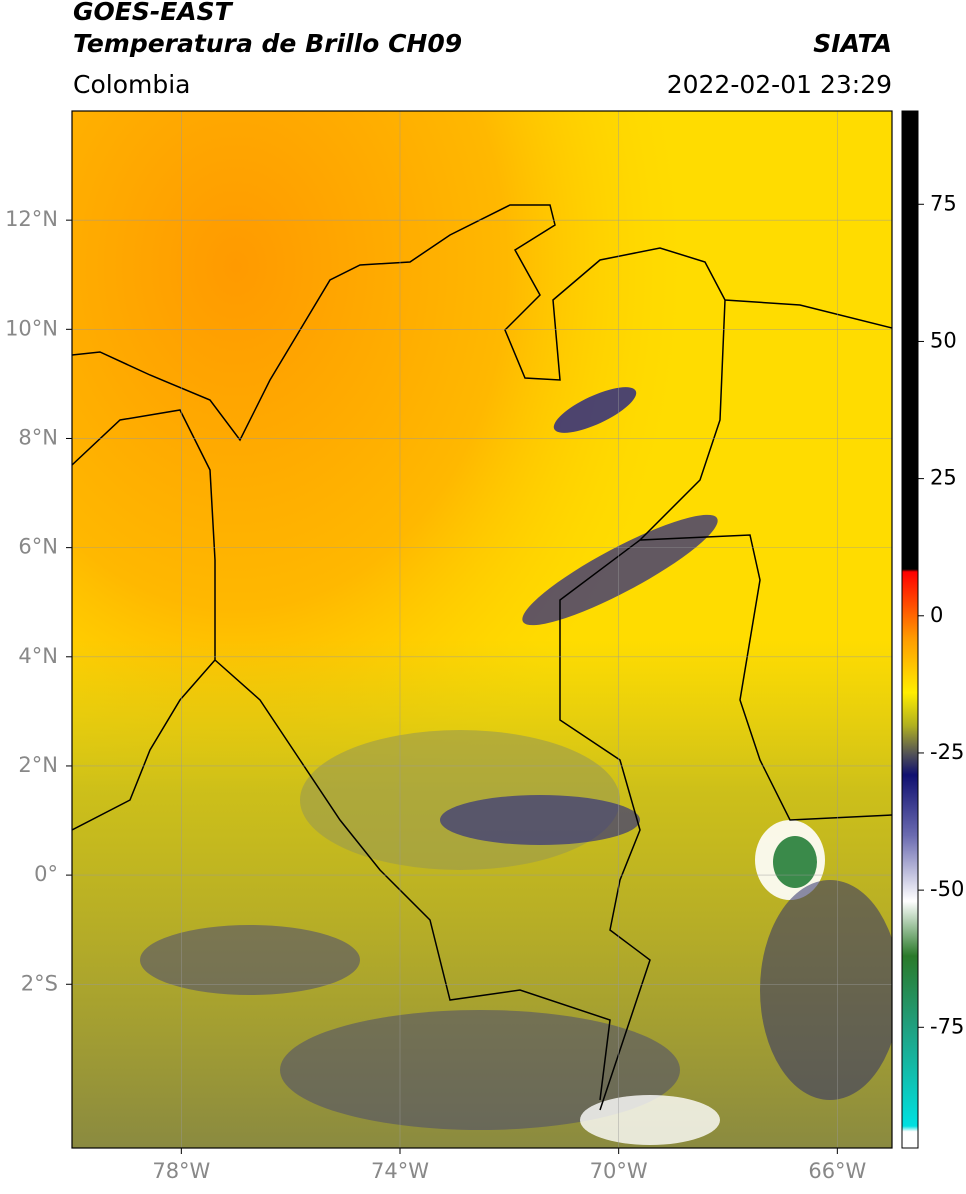 This screenshot has height=1194, width=966. What do you see at coordinates (400, 1171) in the screenshot?
I see `x-tick-label: 74°W` at bounding box center [400, 1171].